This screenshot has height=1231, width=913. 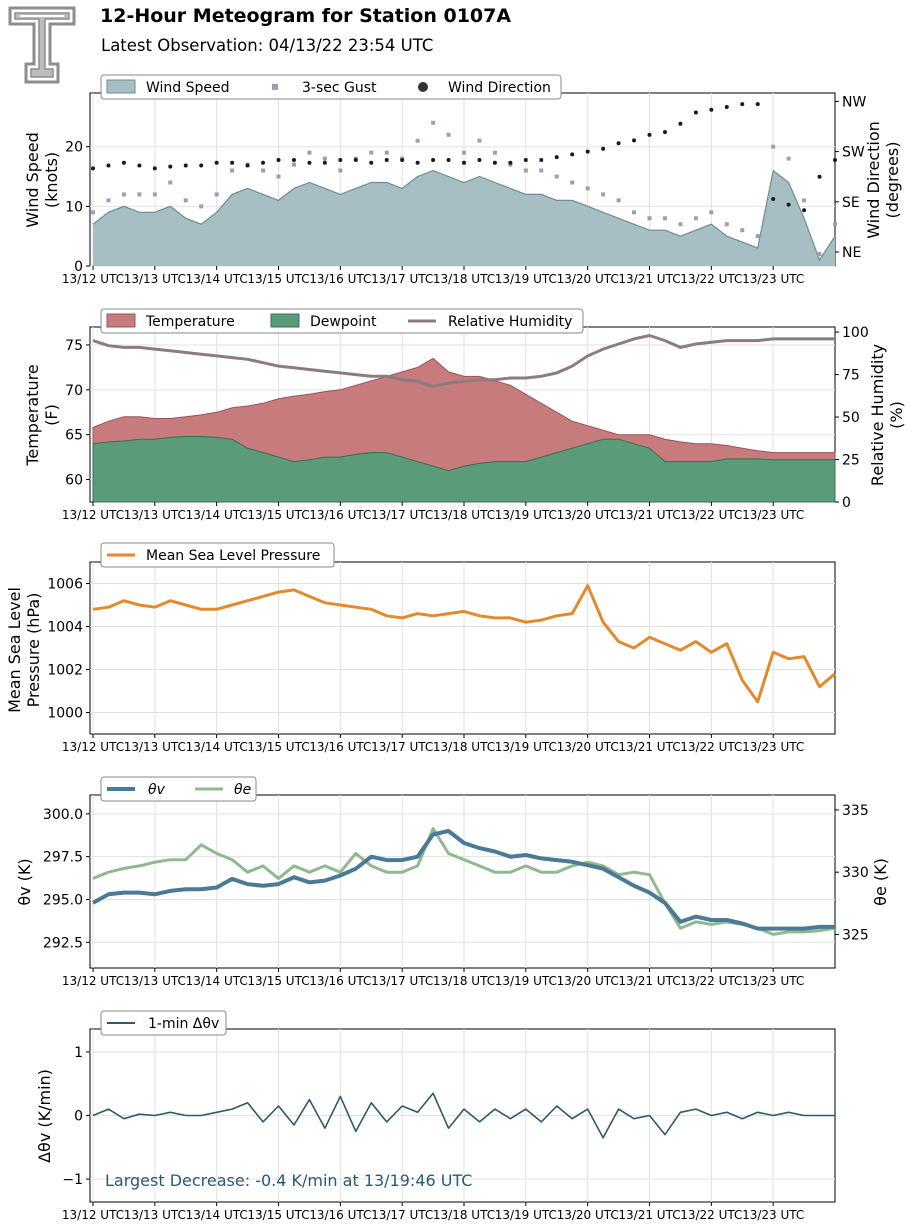 What do you see at coordinates (63, 815) in the screenshot?
I see `theta-v-tick-label: 300.0` at bounding box center [63, 815].